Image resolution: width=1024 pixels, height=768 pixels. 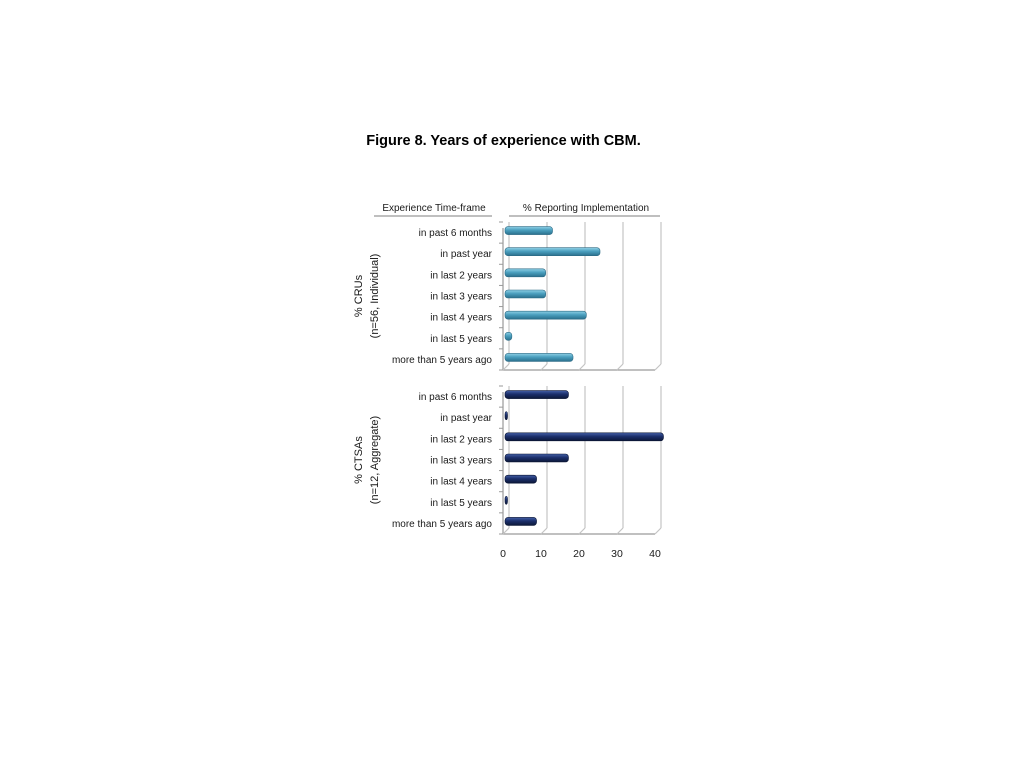 I want to click on x-tick-label: 40, so click(x=655, y=554).